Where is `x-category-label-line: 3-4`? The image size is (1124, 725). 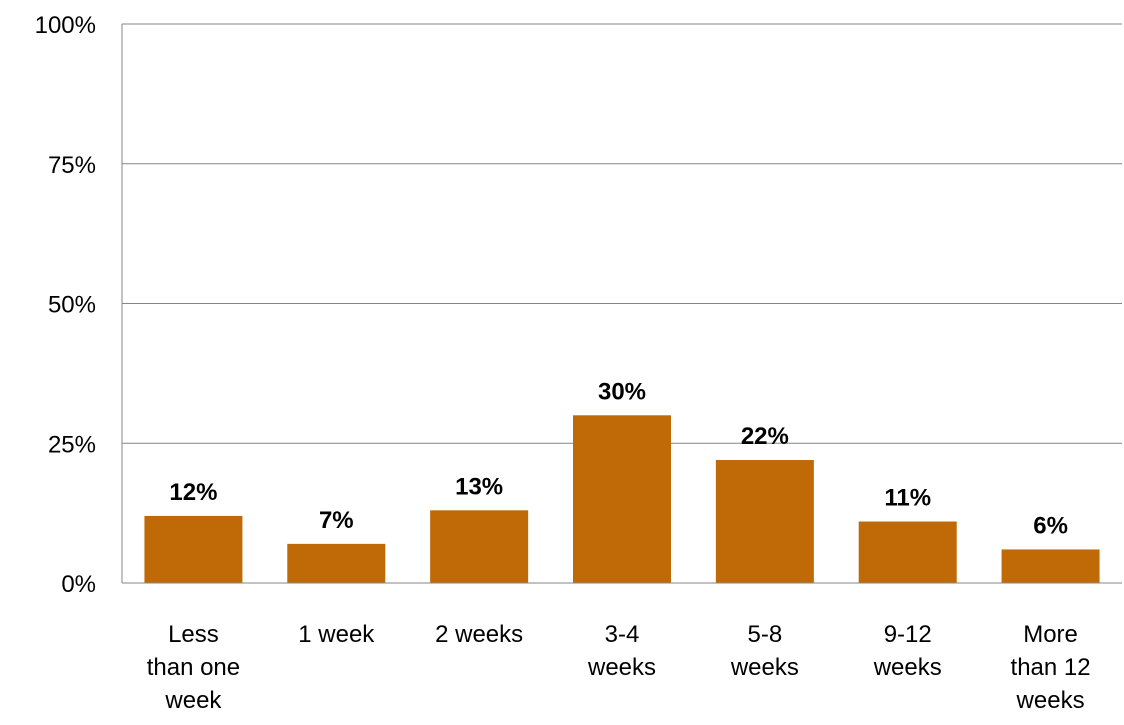 x-category-label-line: 3-4 is located at coordinates (622, 634).